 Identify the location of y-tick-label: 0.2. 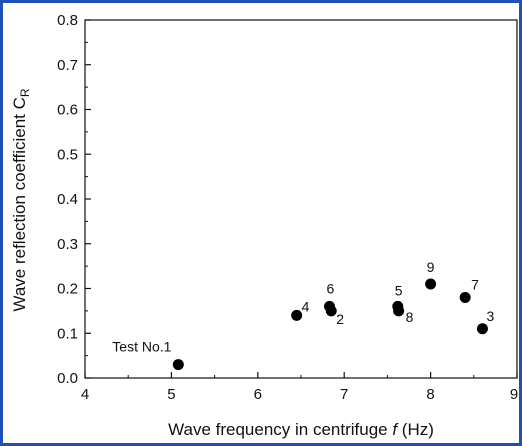
(67, 289).